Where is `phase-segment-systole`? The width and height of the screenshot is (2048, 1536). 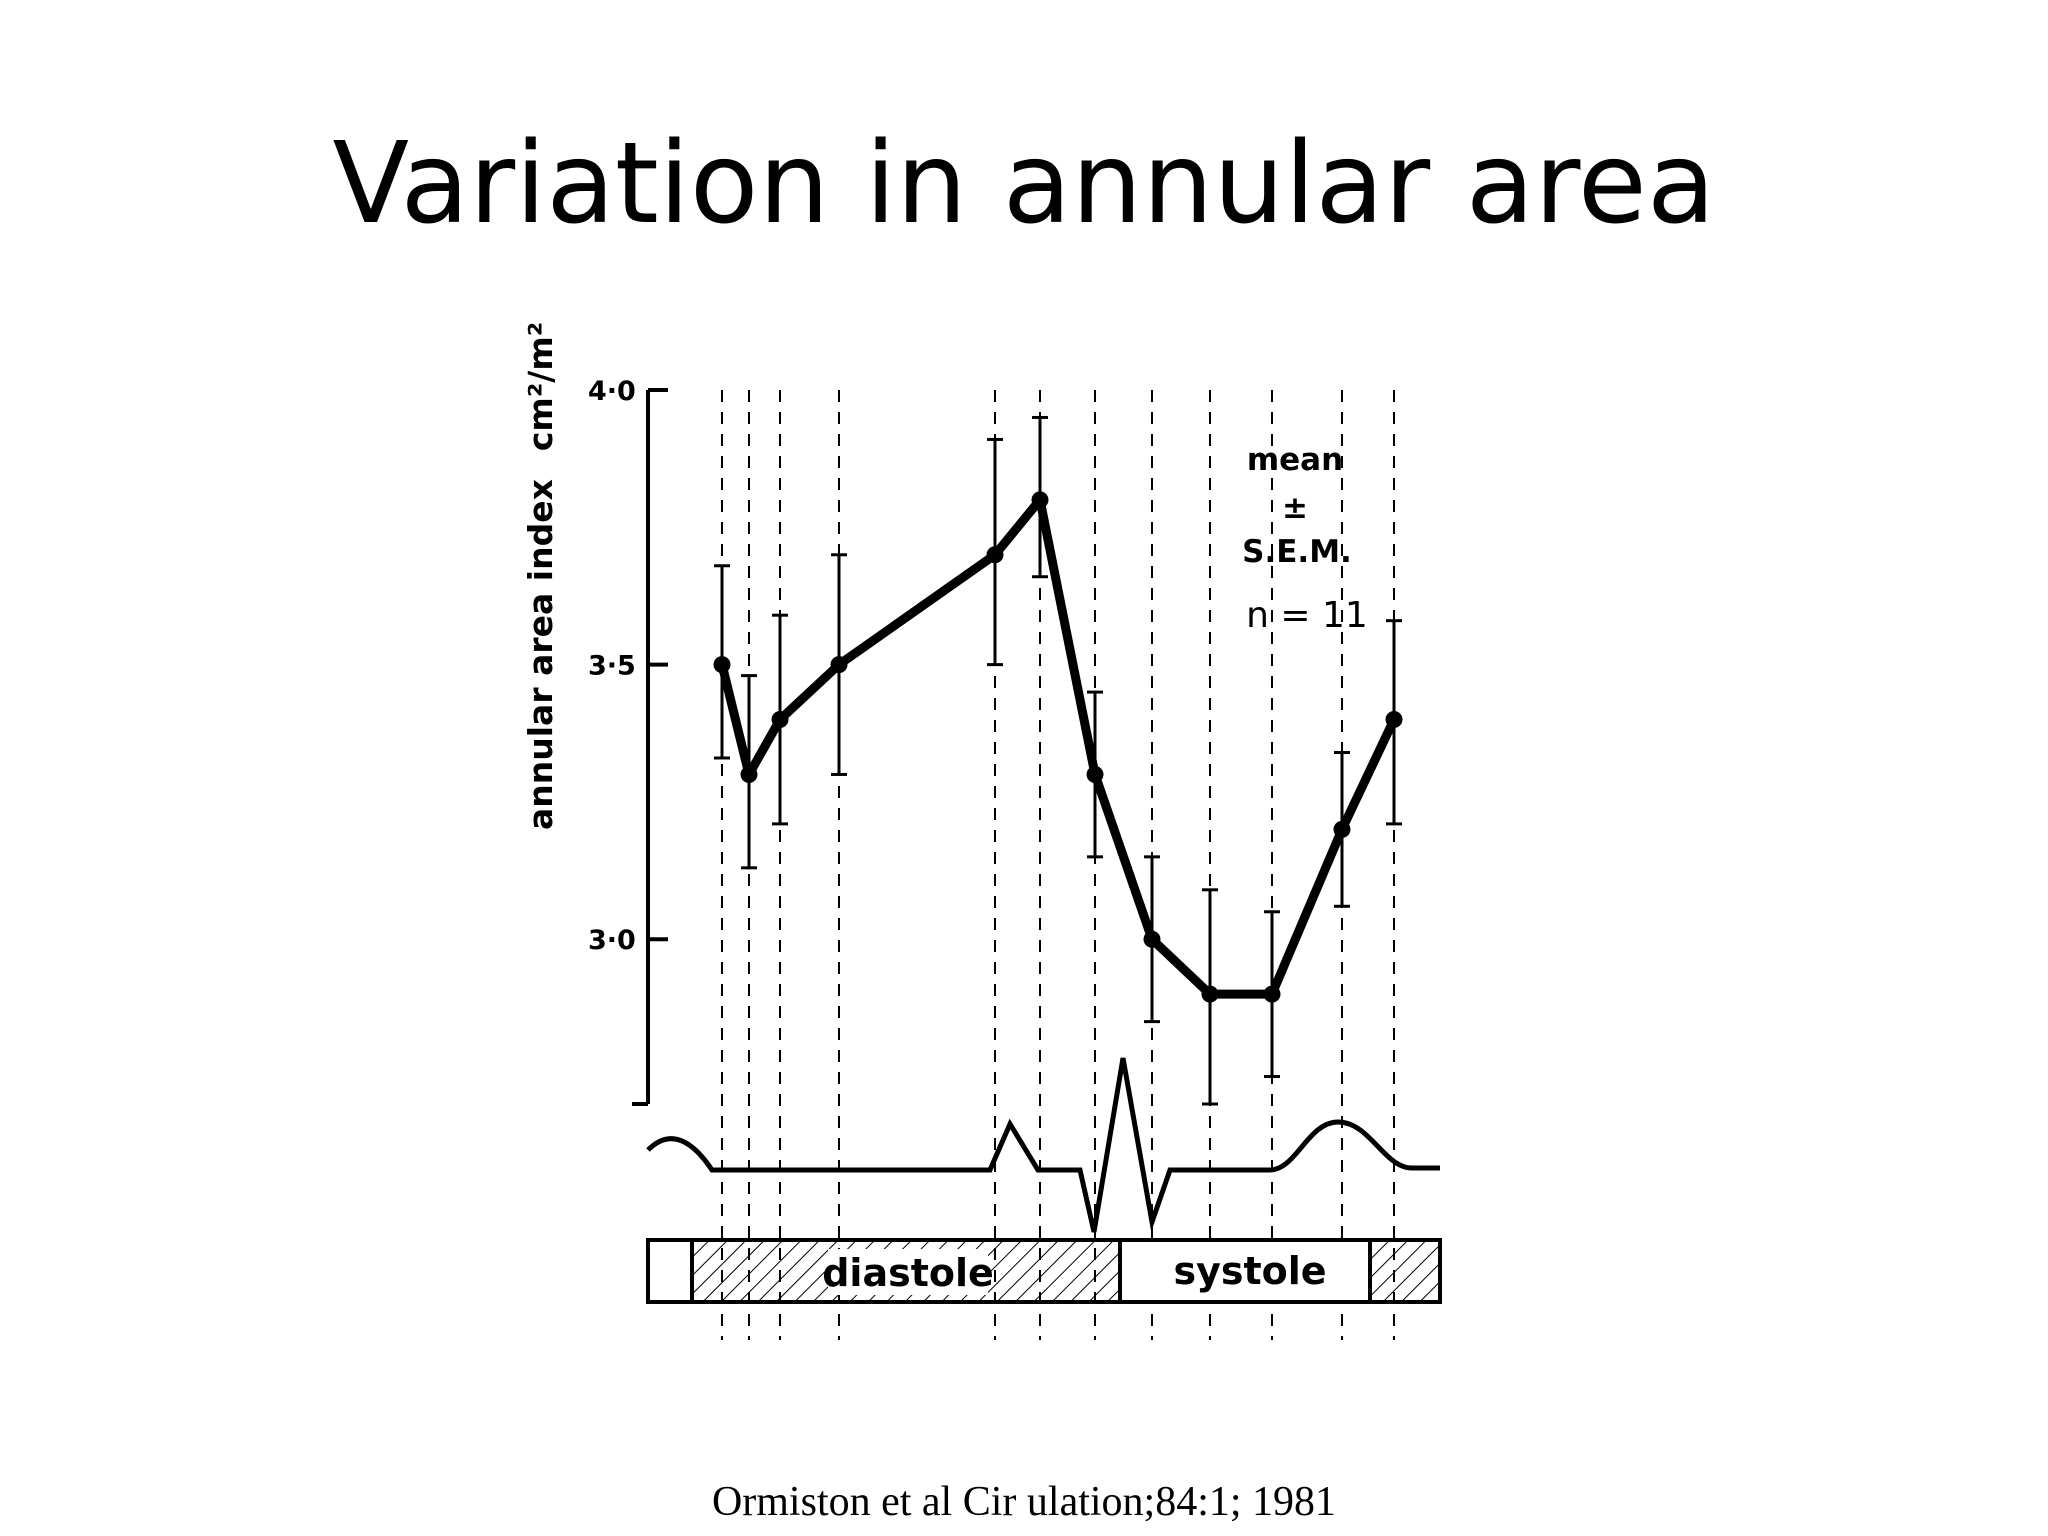
phase-segment-systole is located at coordinates (1245, 1271).